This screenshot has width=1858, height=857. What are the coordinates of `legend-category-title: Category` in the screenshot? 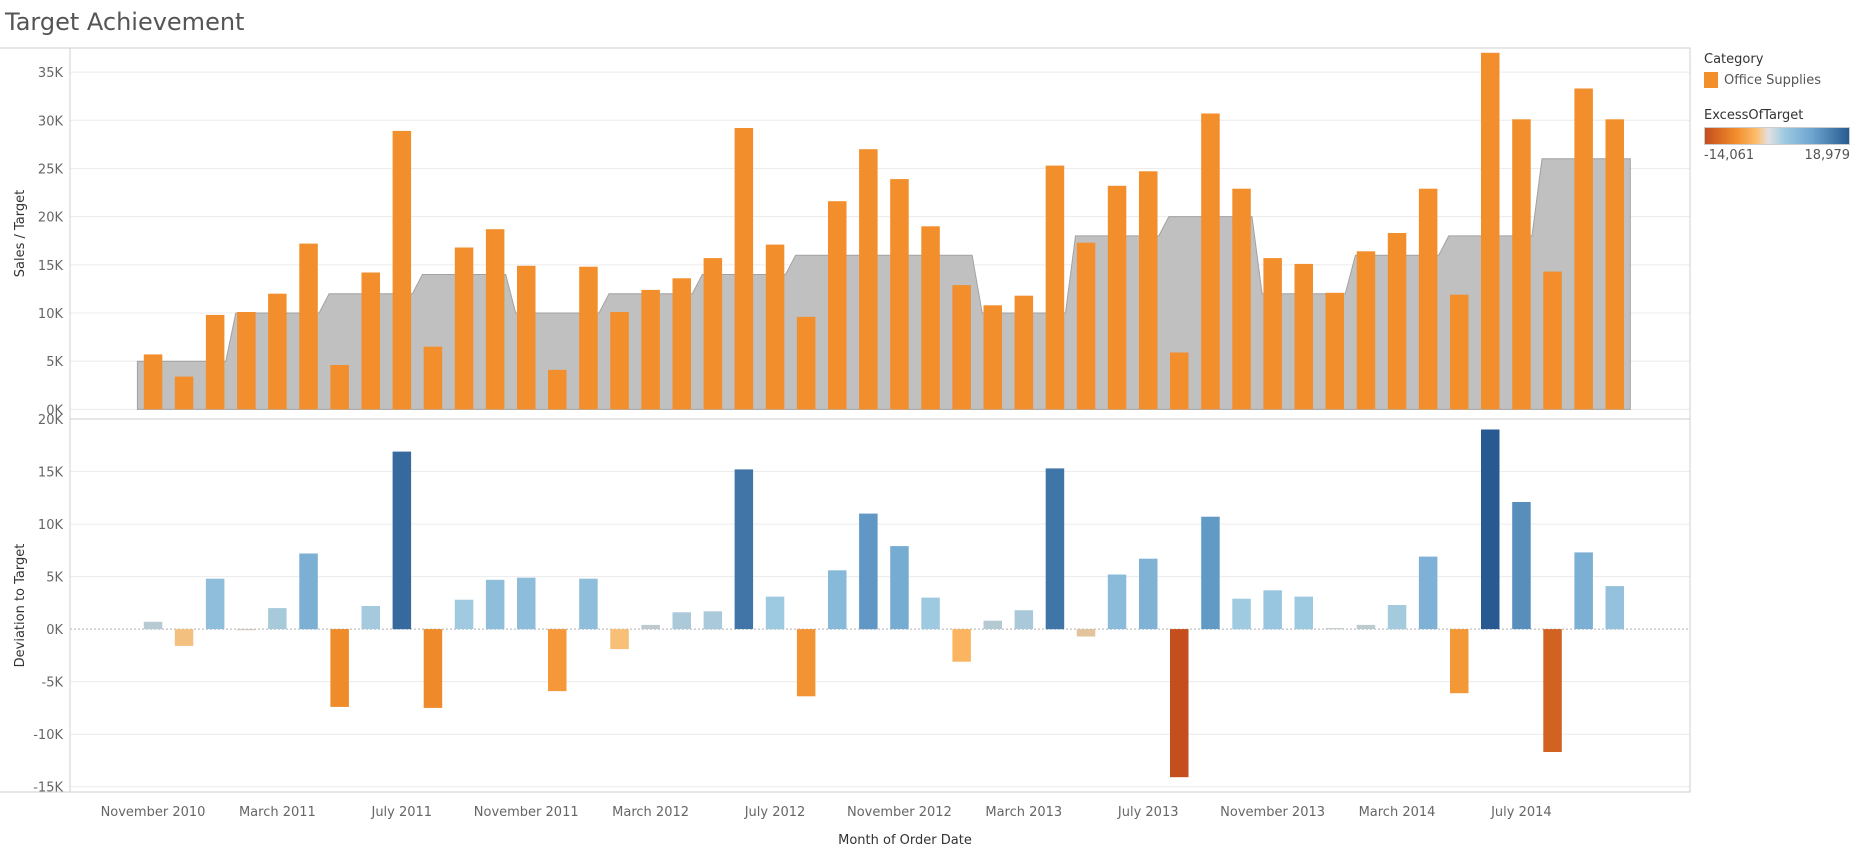 It's located at (1734, 59).